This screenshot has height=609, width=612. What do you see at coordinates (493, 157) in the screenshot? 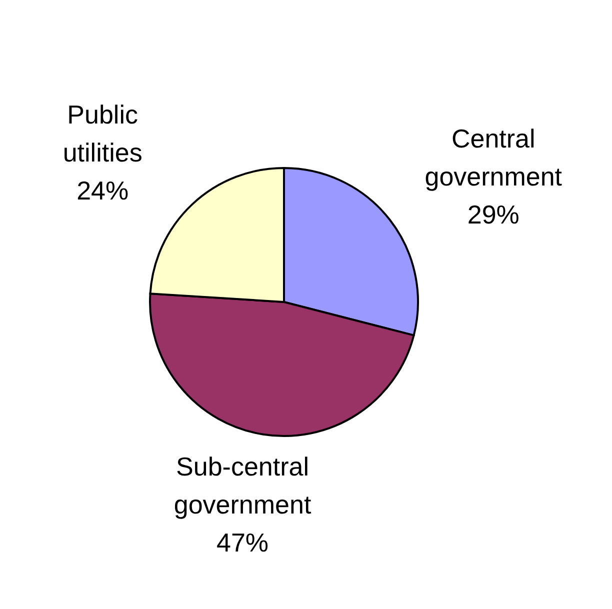
I see `slice-label: Central government` at bounding box center [493, 157].